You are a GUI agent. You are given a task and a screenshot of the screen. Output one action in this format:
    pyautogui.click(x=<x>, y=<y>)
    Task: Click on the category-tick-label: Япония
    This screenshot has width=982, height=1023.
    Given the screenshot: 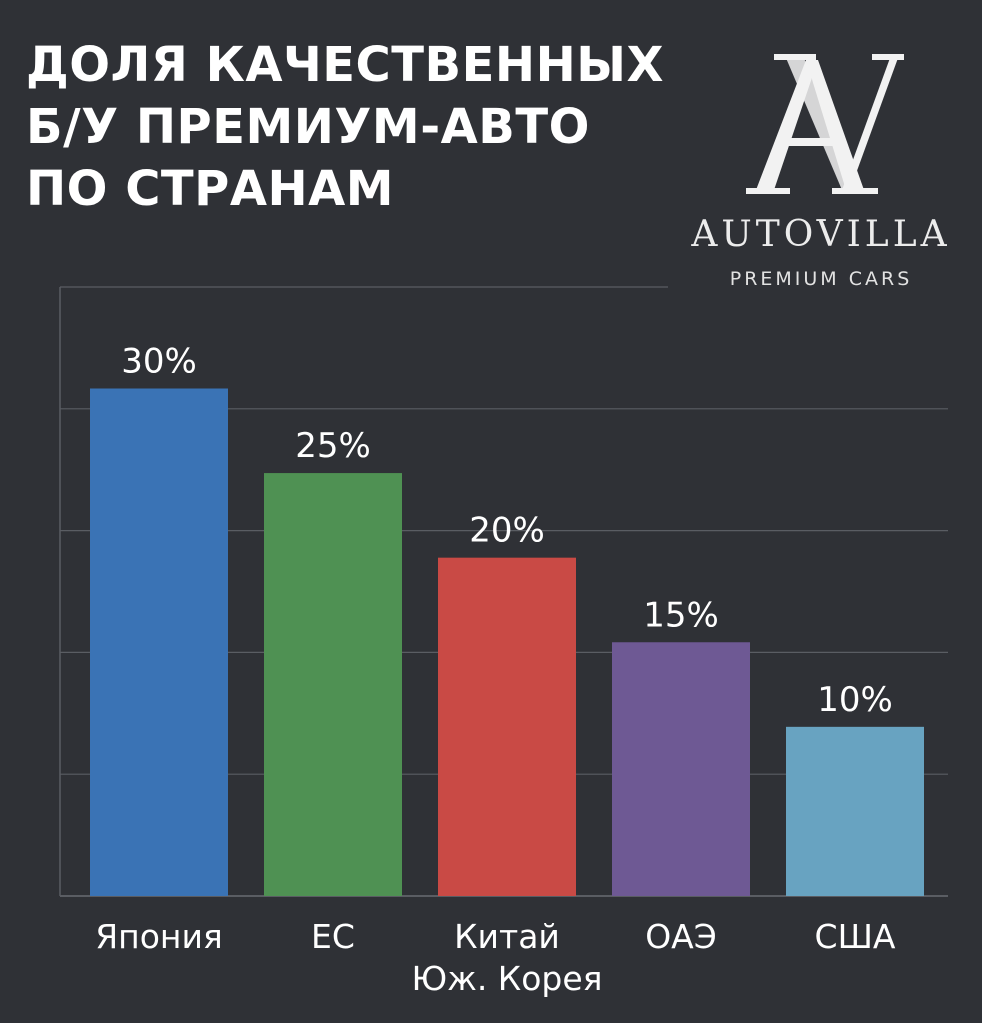 What is the action you would take?
    pyautogui.click(x=159, y=936)
    